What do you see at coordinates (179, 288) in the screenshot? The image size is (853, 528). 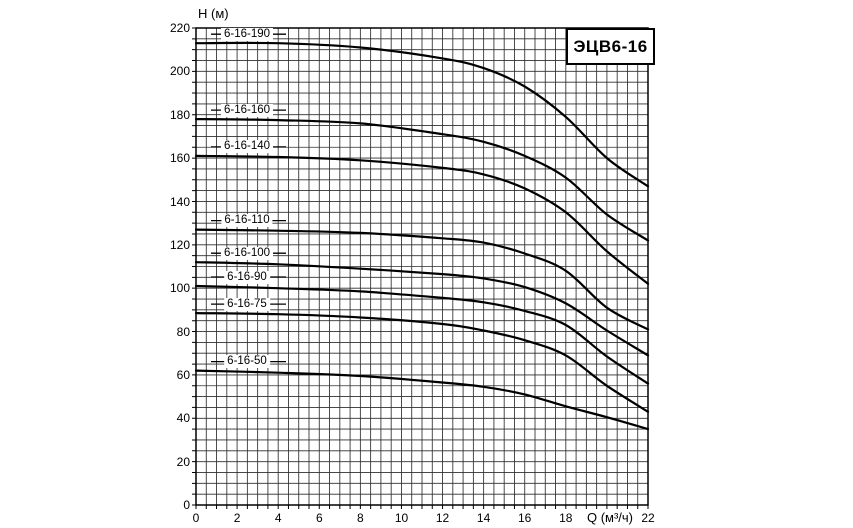 I see `y-tick-label-100: 100` at bounding box center [179, 288].